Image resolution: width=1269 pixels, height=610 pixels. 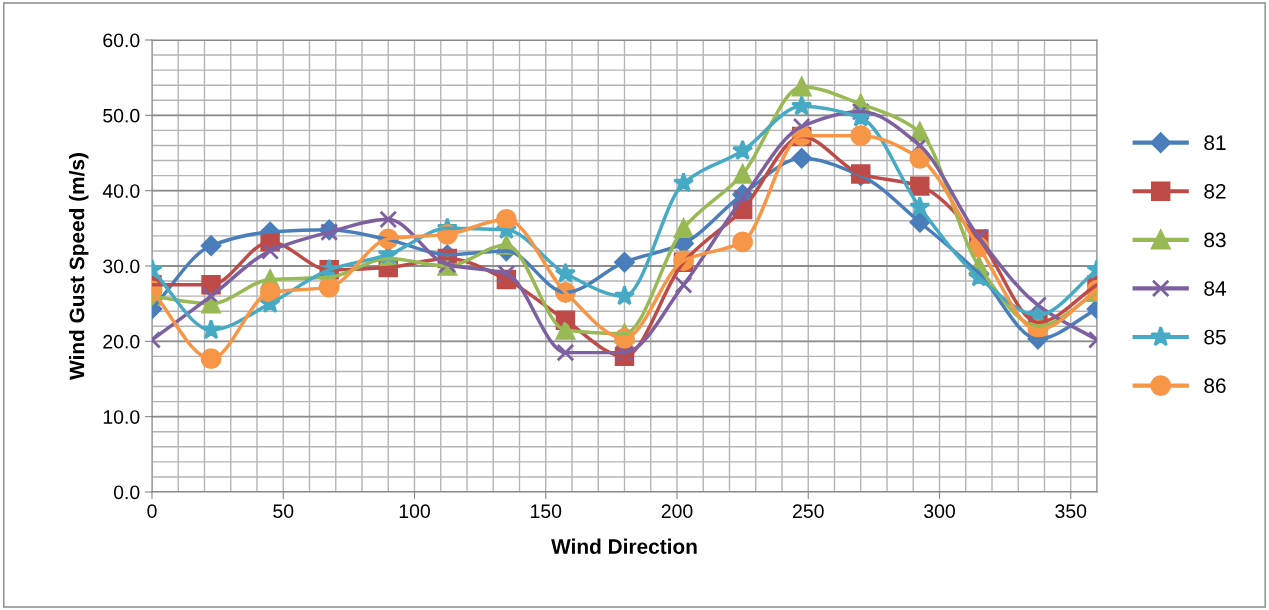 I want to click on y-tick-label: 20.0, so click(x=121, y=341).